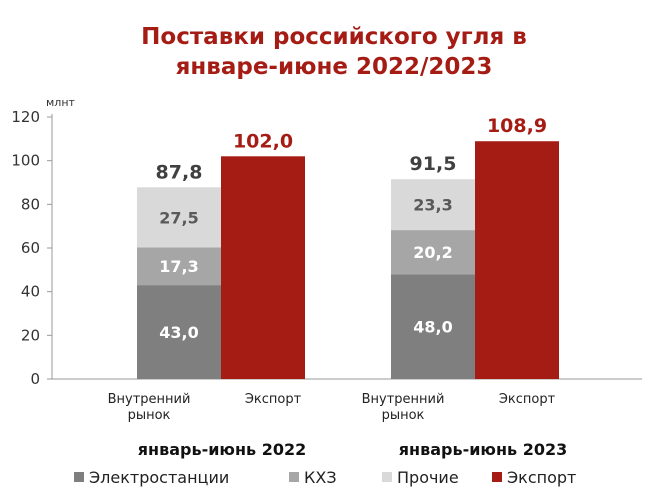  Describe the element at coordinates (334, 37) in the screenshot. I see `chart-title-line-1: Поставки российского угля в` at that location.